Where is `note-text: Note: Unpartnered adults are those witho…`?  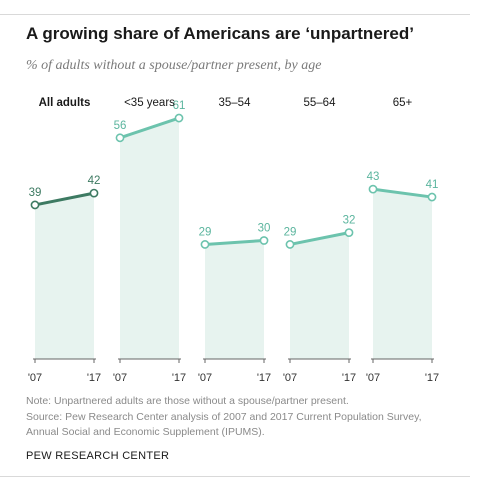 note-text: Note: Unpartnered adults are those witho… is located at coordinates (187, 401).